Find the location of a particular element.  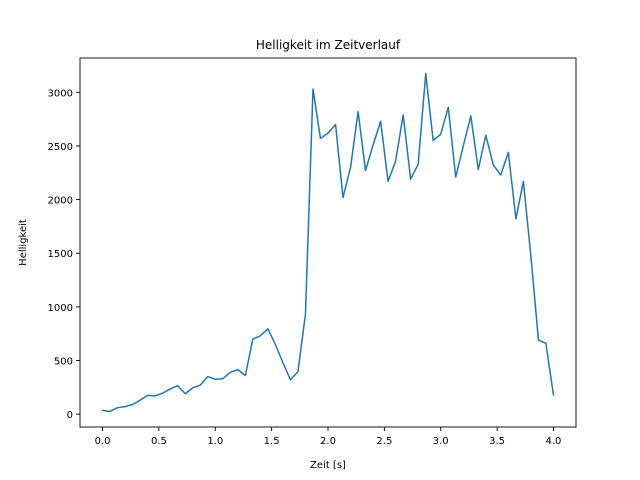

x-tick-label: 0.0 is located at coordinates (103, 441).